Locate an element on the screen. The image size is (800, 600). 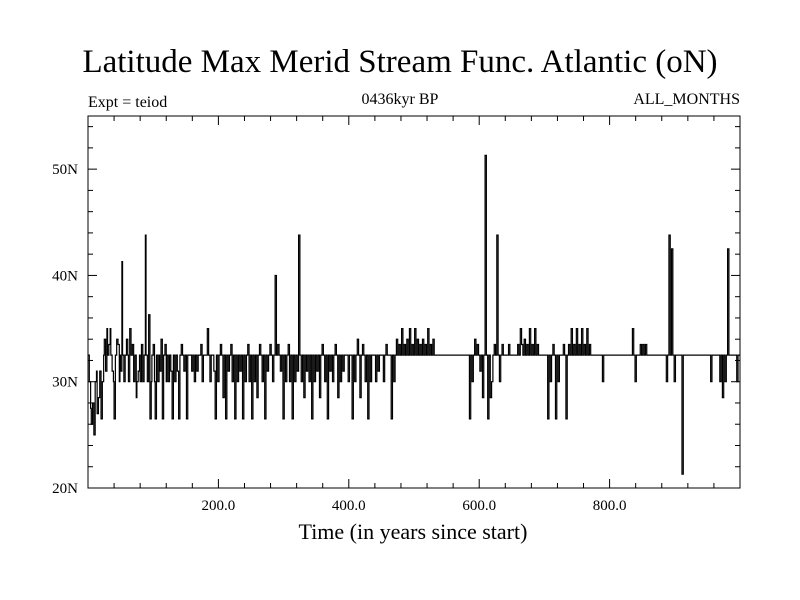
y-tick-label: 40N is located at coordinates (65, 276).